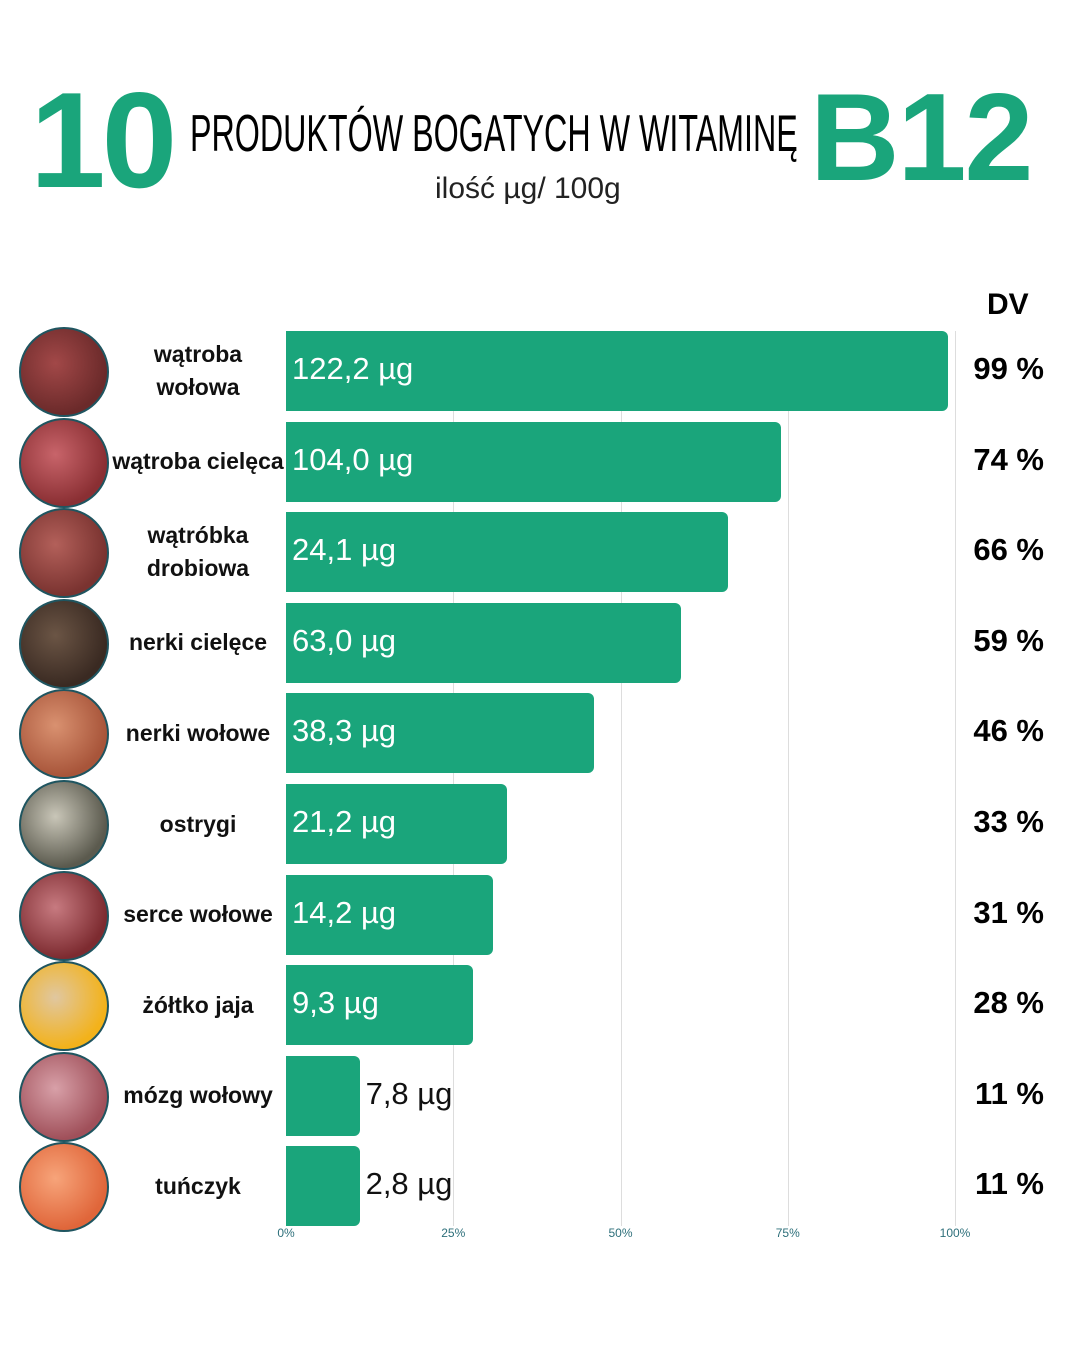 The image size is (1080, 1350). What do you see at coordinates (494, 134) in the screenshot?
I see `page-title: PRODUKTÓW BOGATYCH W WITAMINĘ` at bounding box center [494, 134].